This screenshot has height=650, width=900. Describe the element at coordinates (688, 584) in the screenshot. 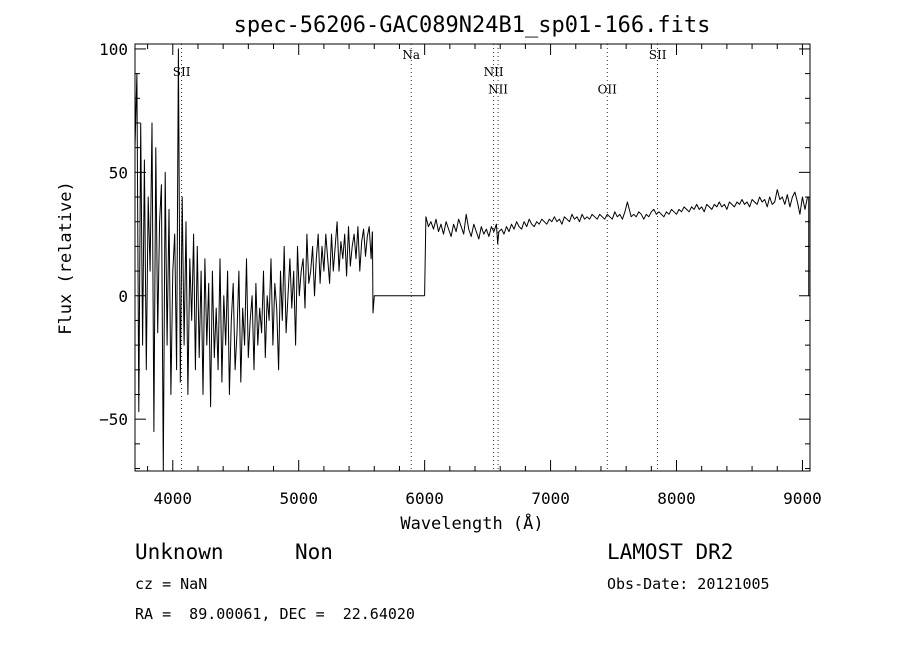

I see `obs-date-text: Obs-Date: 20121005` at that location.